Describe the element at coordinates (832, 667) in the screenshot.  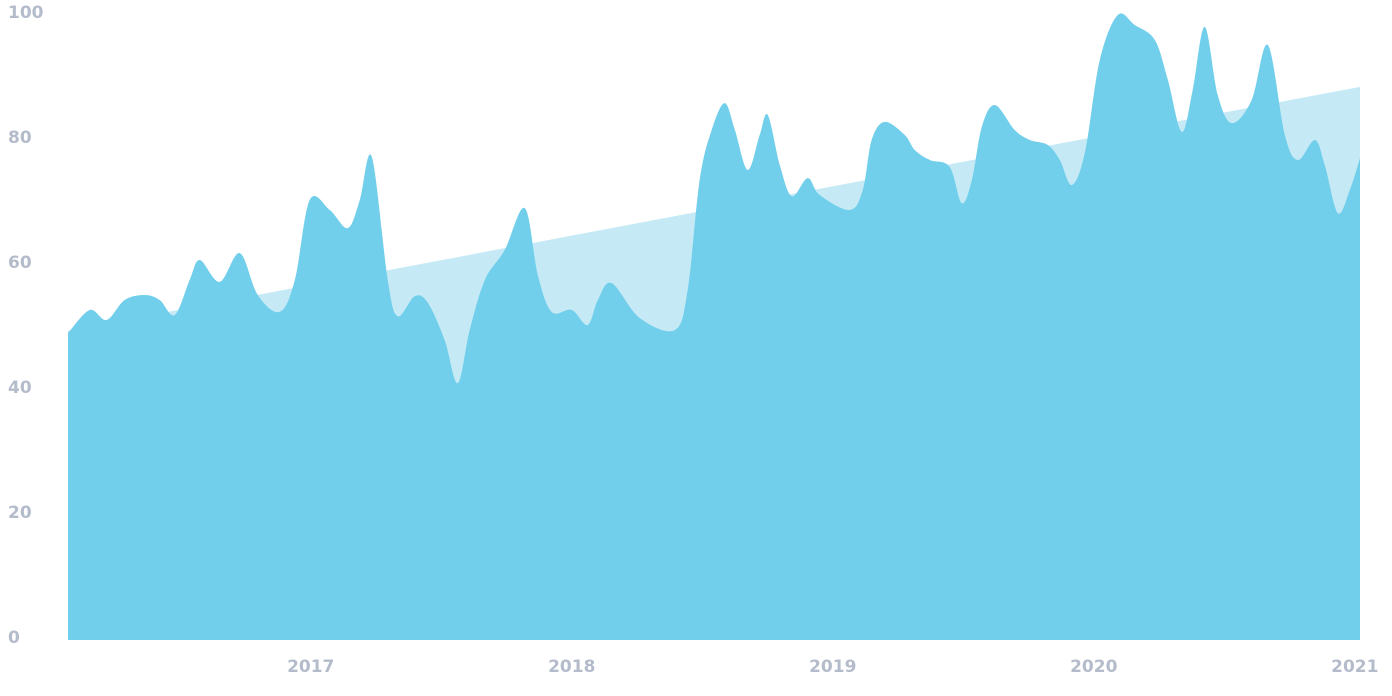
I see `x-tick-label: 2019` at that location.